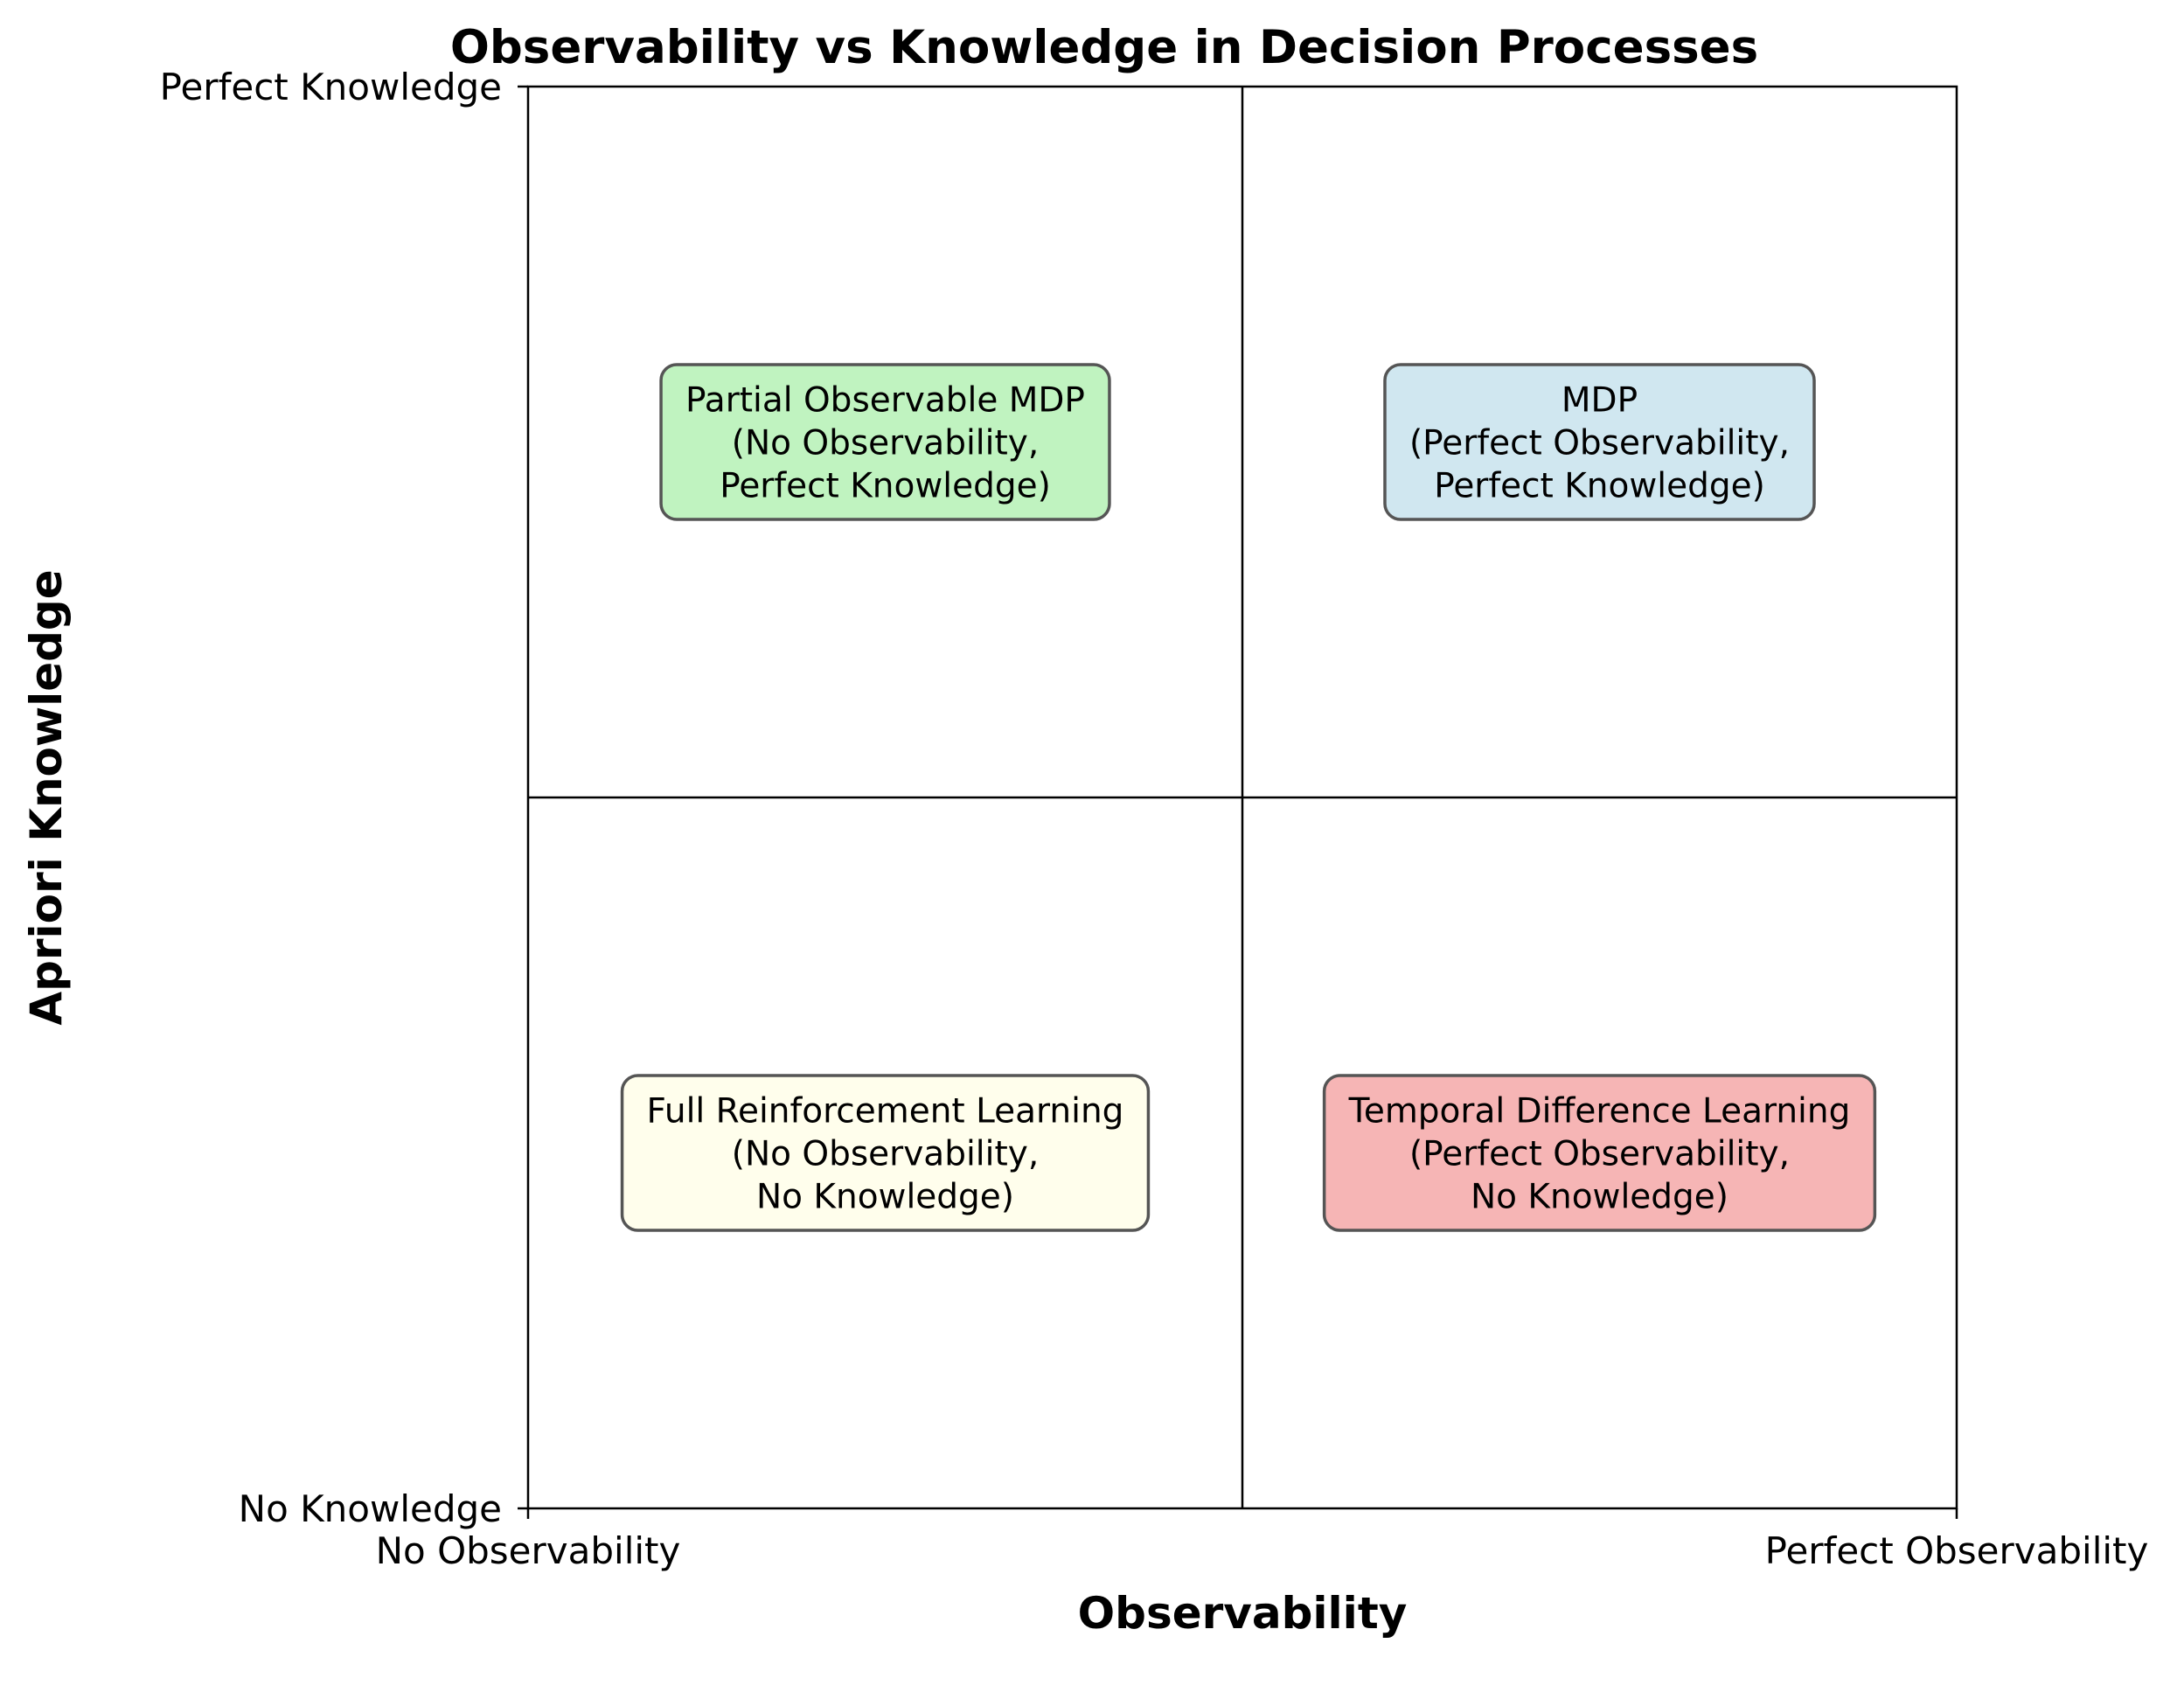  Describe the element at coordinates (528, 1550) in the screenshot. I see `x-tick-label: No Observability` at that location.